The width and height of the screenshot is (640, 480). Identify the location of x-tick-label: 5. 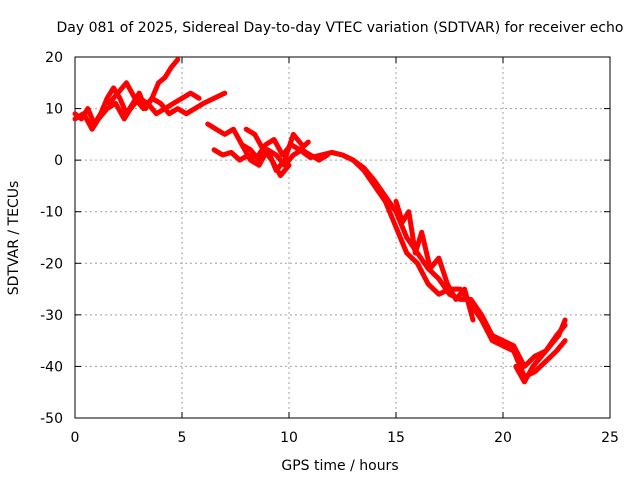
(182, 438).